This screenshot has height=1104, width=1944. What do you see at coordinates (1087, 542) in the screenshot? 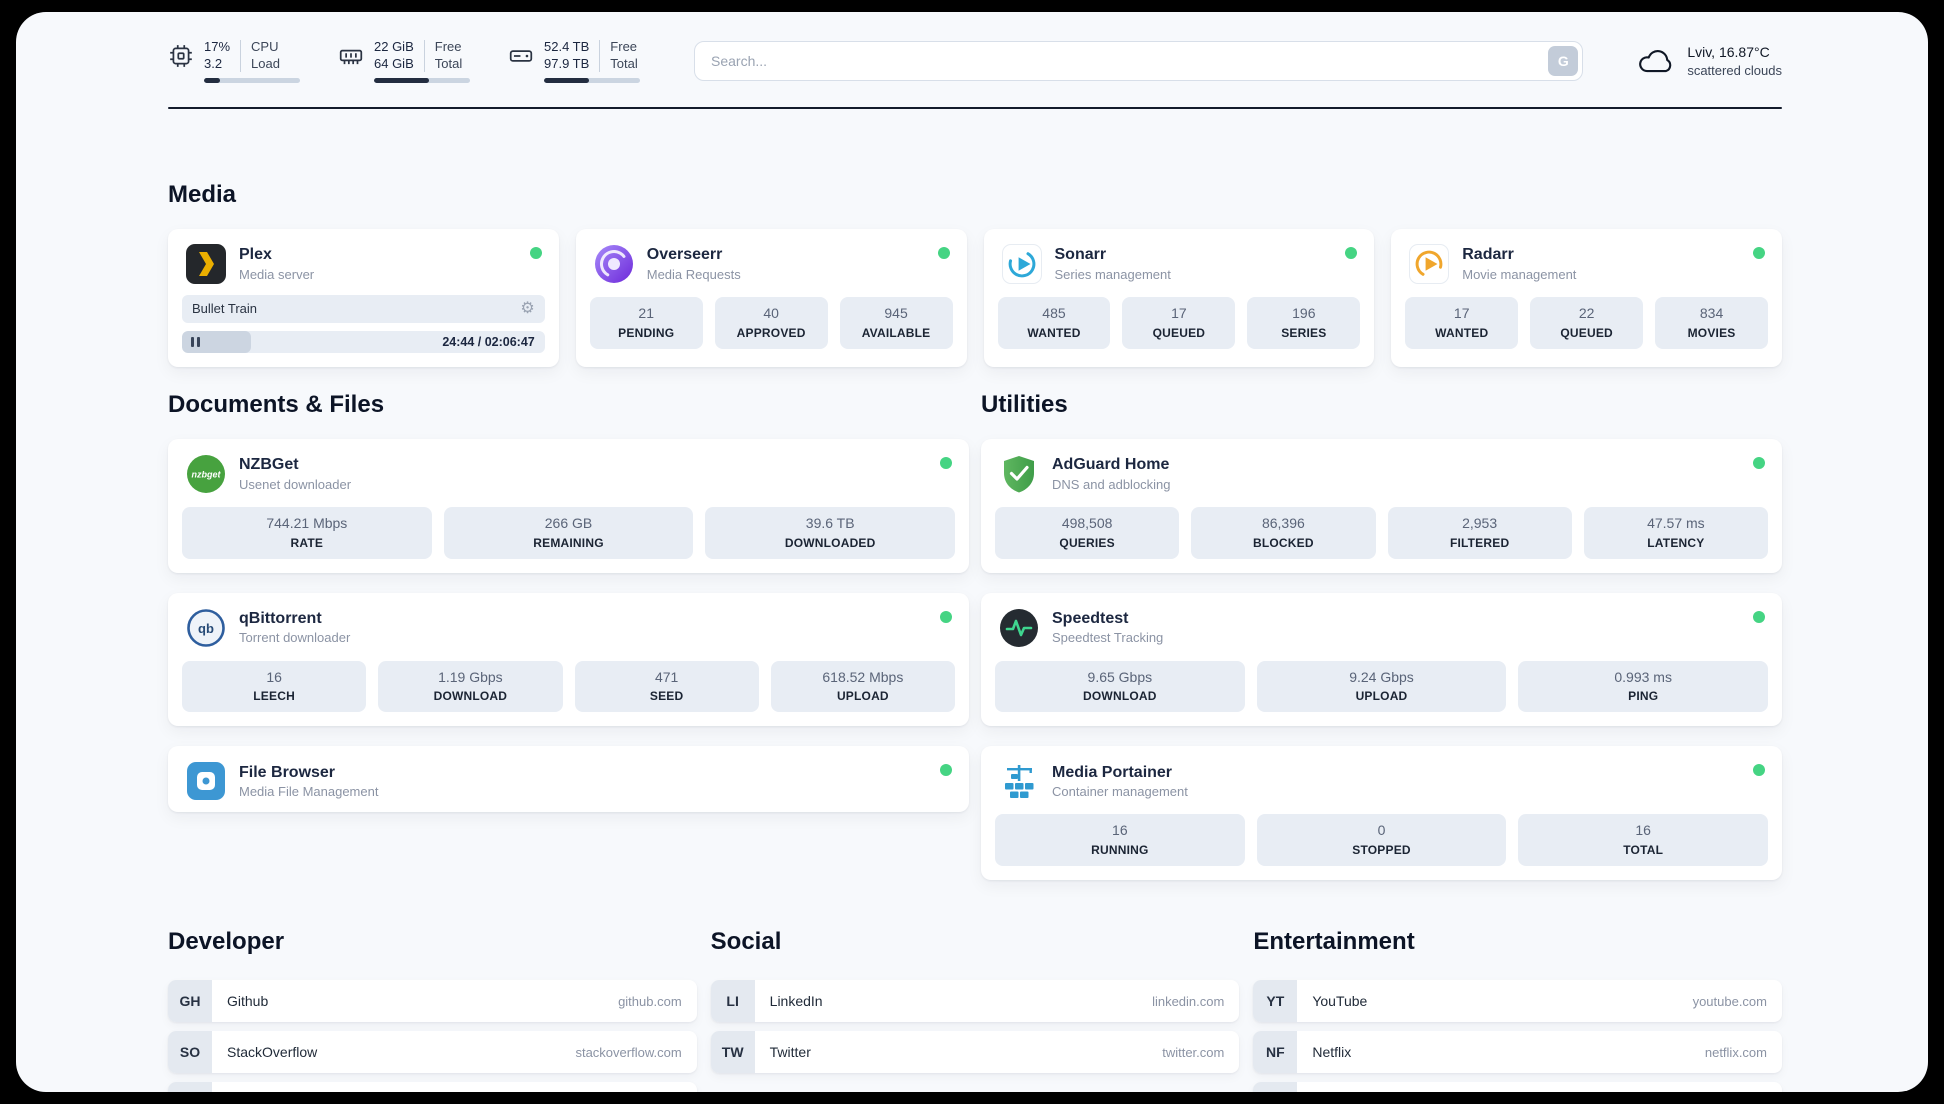
I see `stat-label: QUERIES` at bounding box center [1087, 542].